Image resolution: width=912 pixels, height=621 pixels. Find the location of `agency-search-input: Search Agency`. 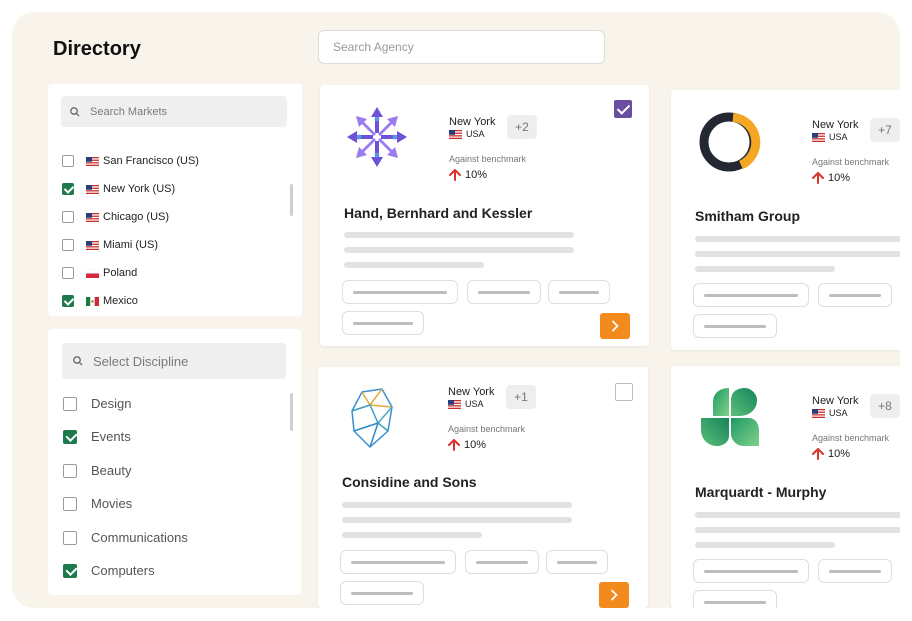

agency-search-input: Search Agency is located at coordinates (461, 47).